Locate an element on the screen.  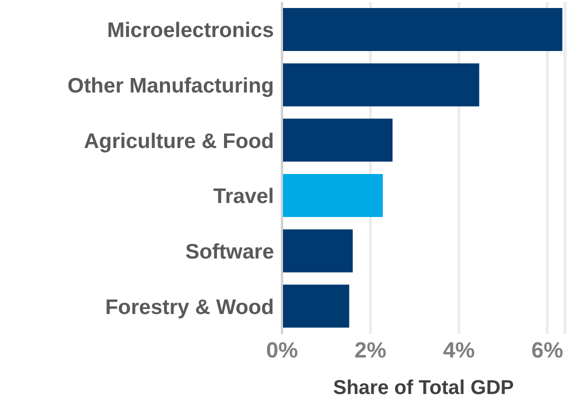
y-tick-label: Software is located at coordinates (229, 252).